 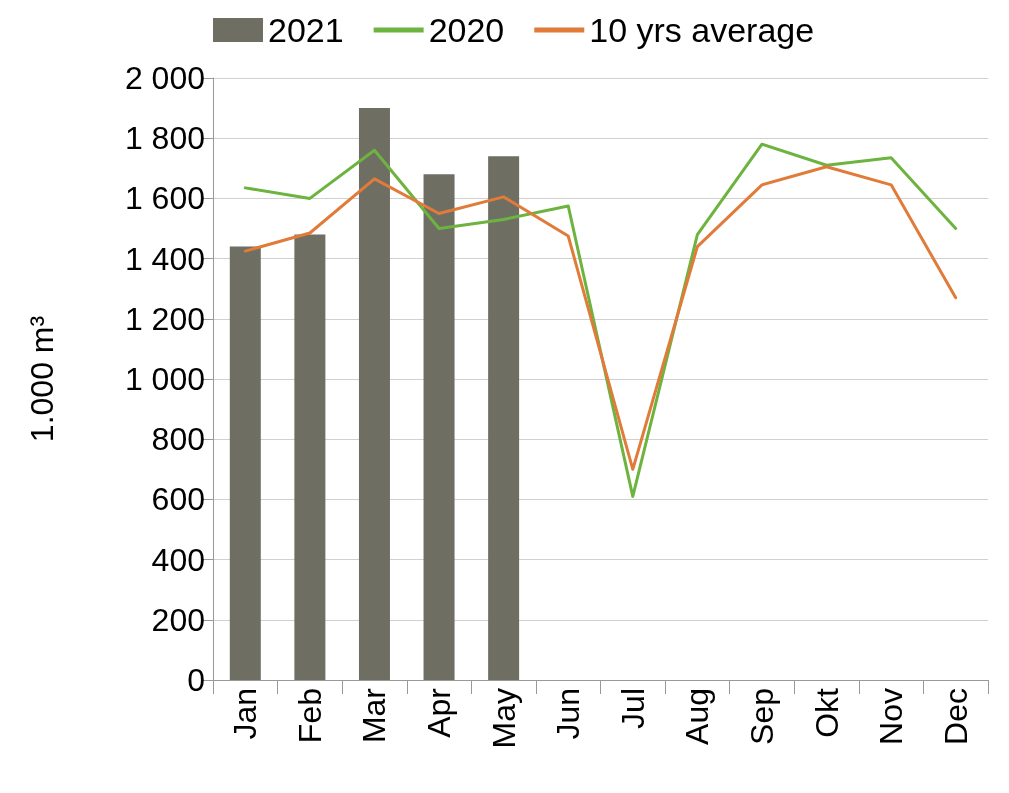 I want to click on x-tick-label: Jun, so click(x=568, y=714).